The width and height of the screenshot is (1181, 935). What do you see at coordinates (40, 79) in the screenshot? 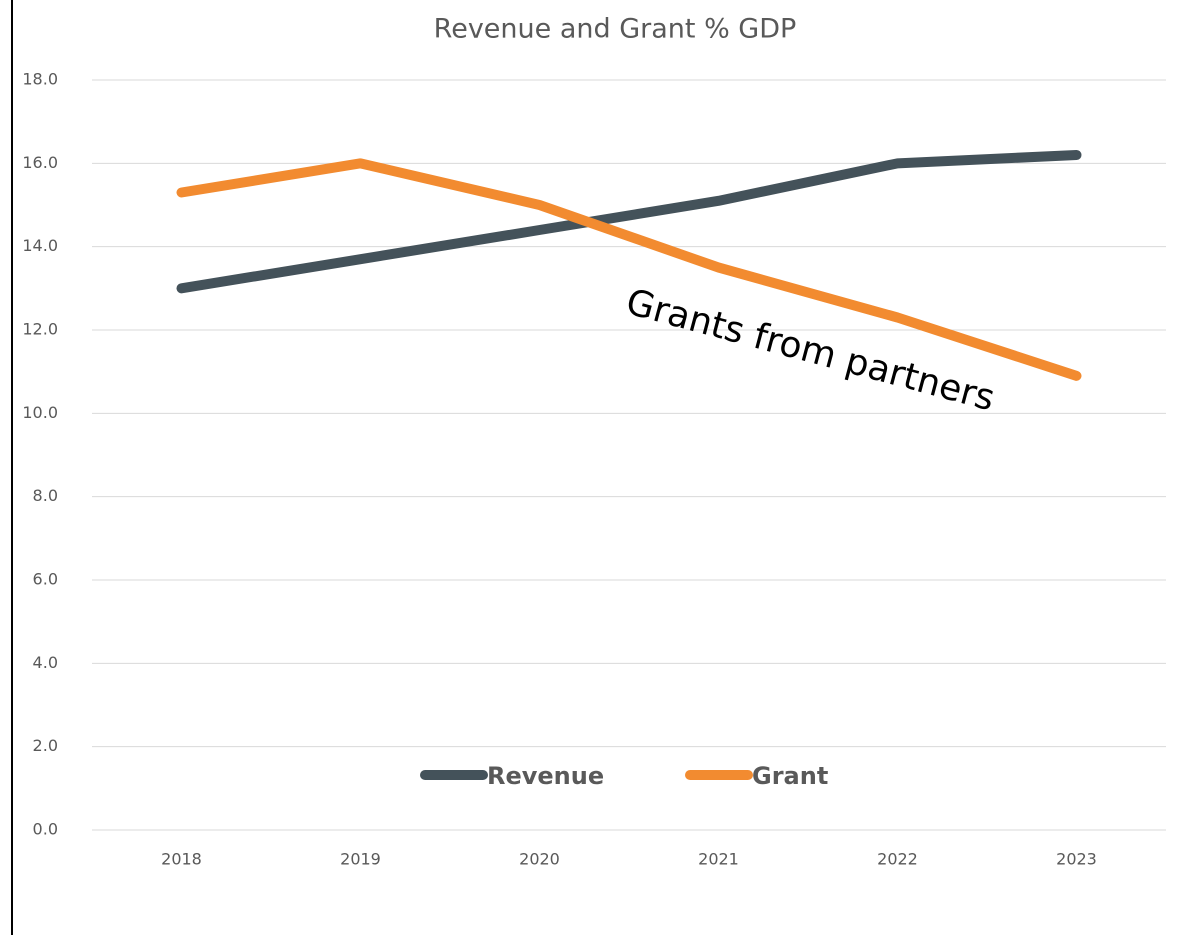
I see `y-tick-label: 18.0` at bounding box center [40, 79].